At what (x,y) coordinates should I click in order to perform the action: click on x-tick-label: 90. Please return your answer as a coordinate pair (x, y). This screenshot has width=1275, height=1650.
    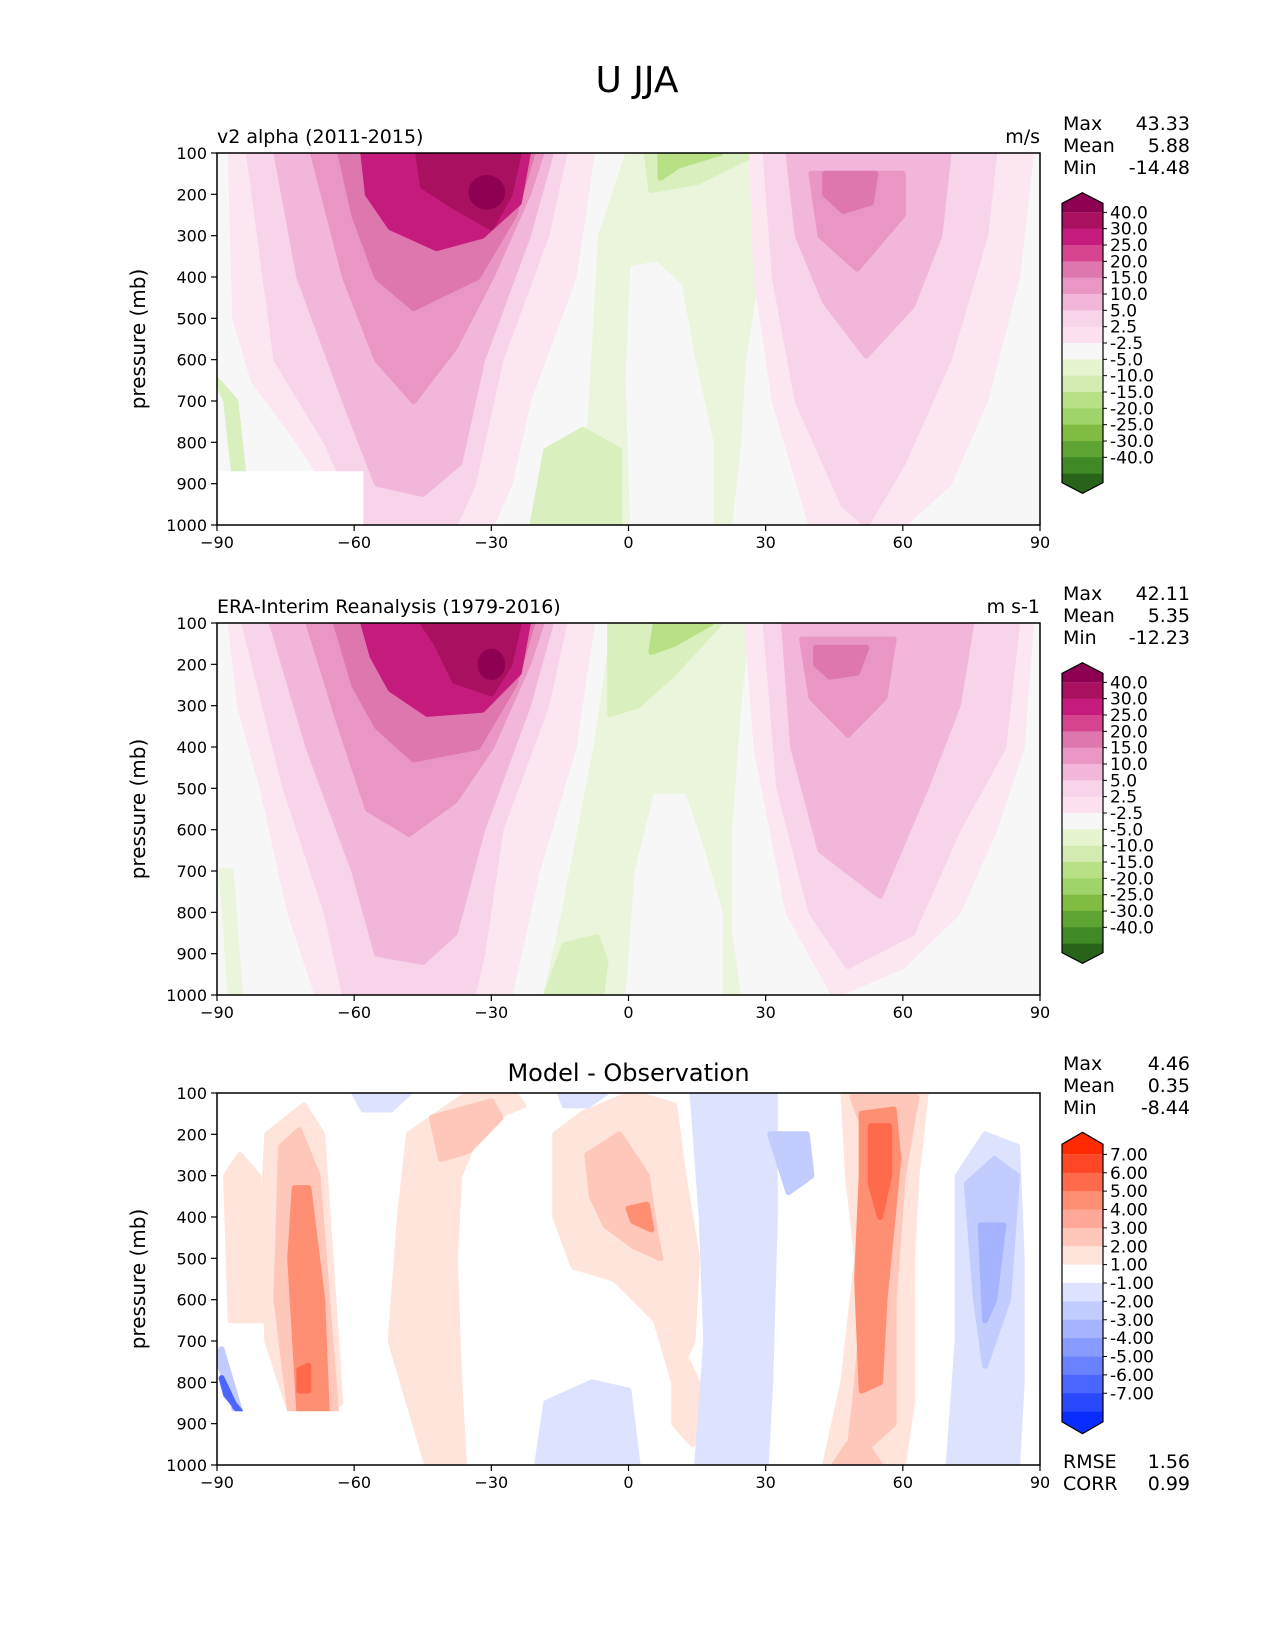
    Looking at the image, I should click on (1040, 542).